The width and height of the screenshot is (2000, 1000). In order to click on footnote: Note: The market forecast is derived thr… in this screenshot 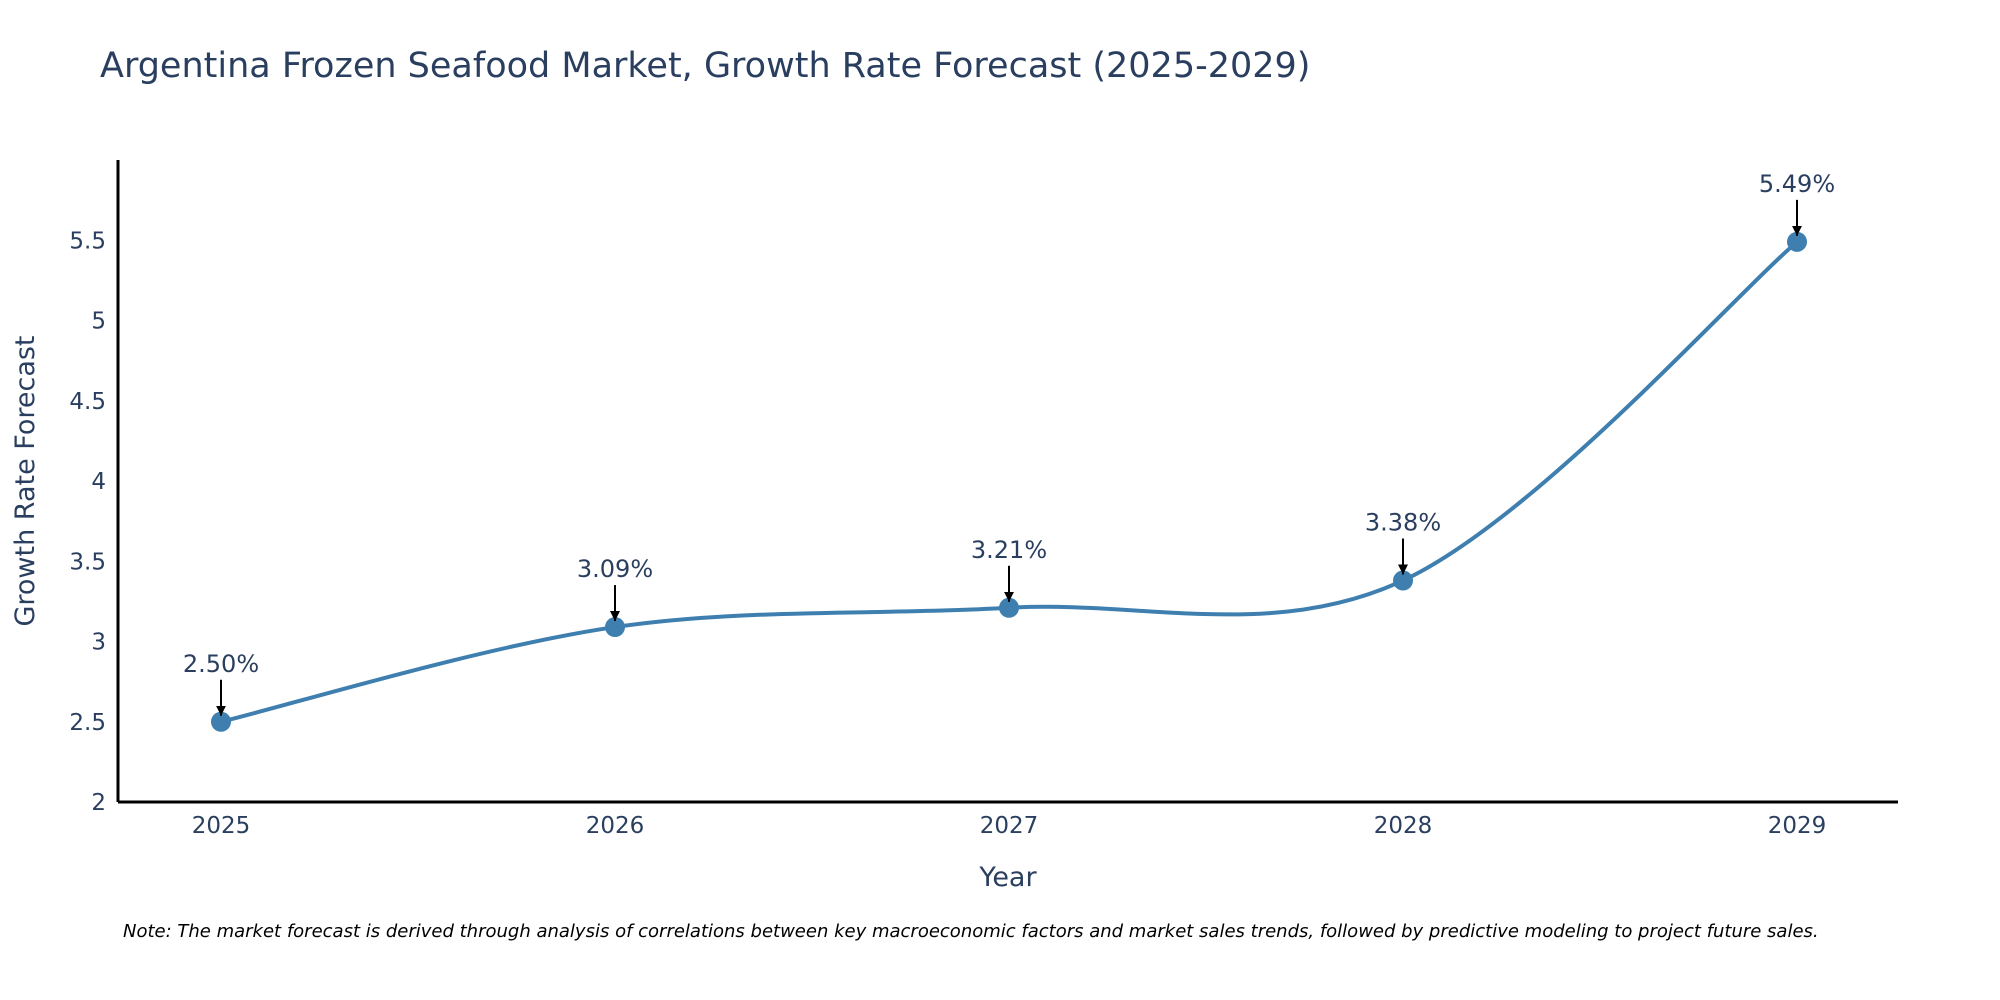, I will do `click(971, 931)`.